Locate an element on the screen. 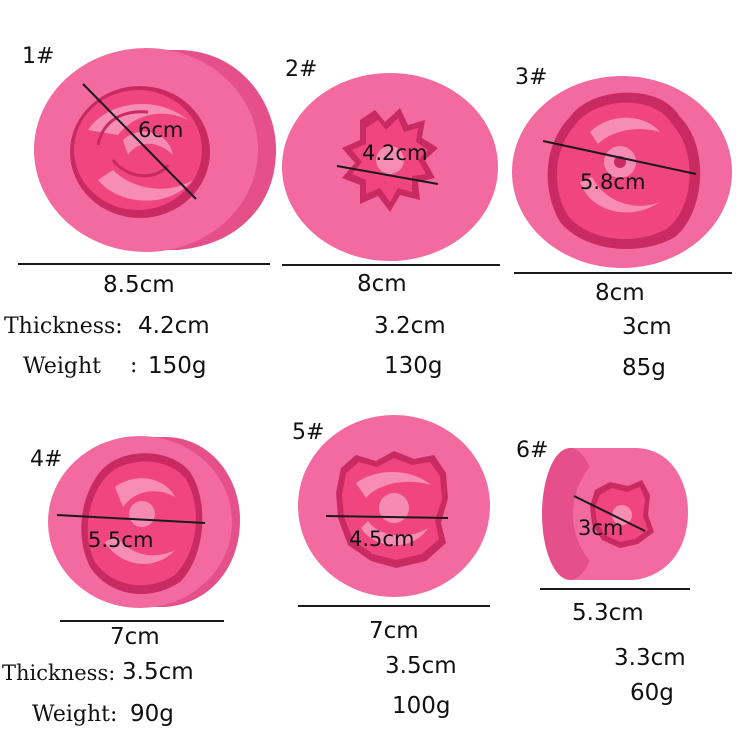 This screenshot has height=750, width=750. mold-6-diameter-line is located at coordinates (615, 589).